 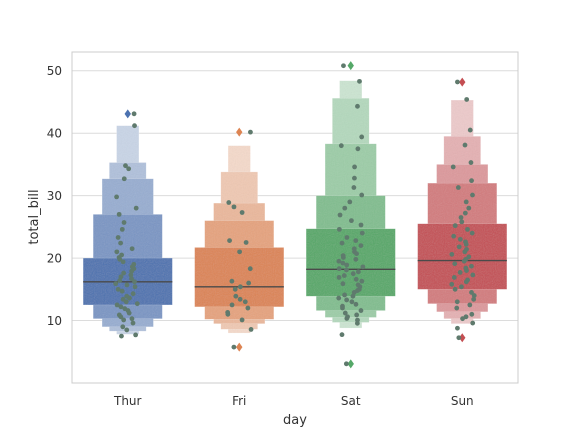 I want to click on y-tick-labels: 10 20 30 40 50, so click(x=54, y=196).